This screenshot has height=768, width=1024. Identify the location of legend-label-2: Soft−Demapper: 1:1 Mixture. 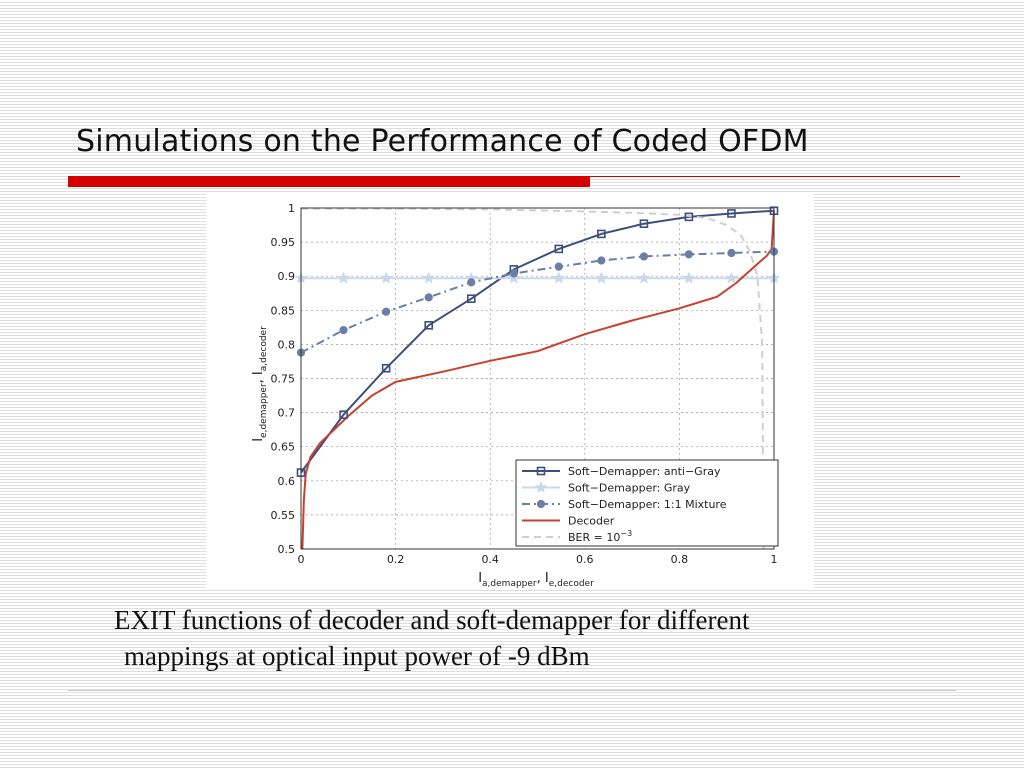
(647, 504).